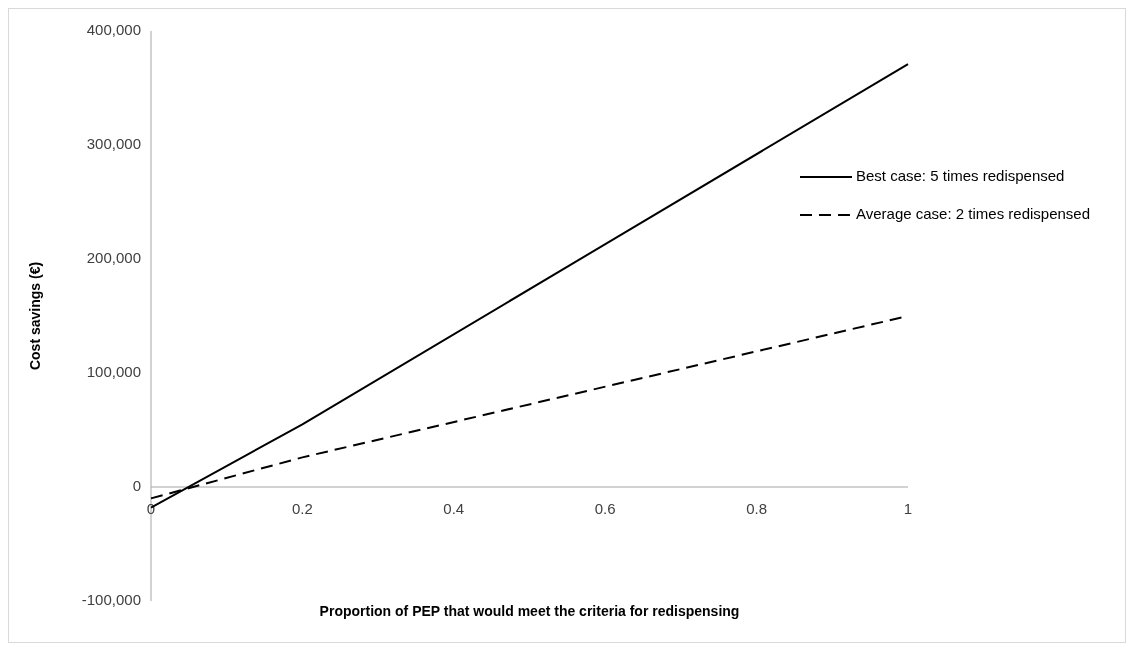 The image size is (1134, 651). Describe the element at coordinates (757, 508) in the screenshot. I see `x-tick-label: 0.8` at that location.